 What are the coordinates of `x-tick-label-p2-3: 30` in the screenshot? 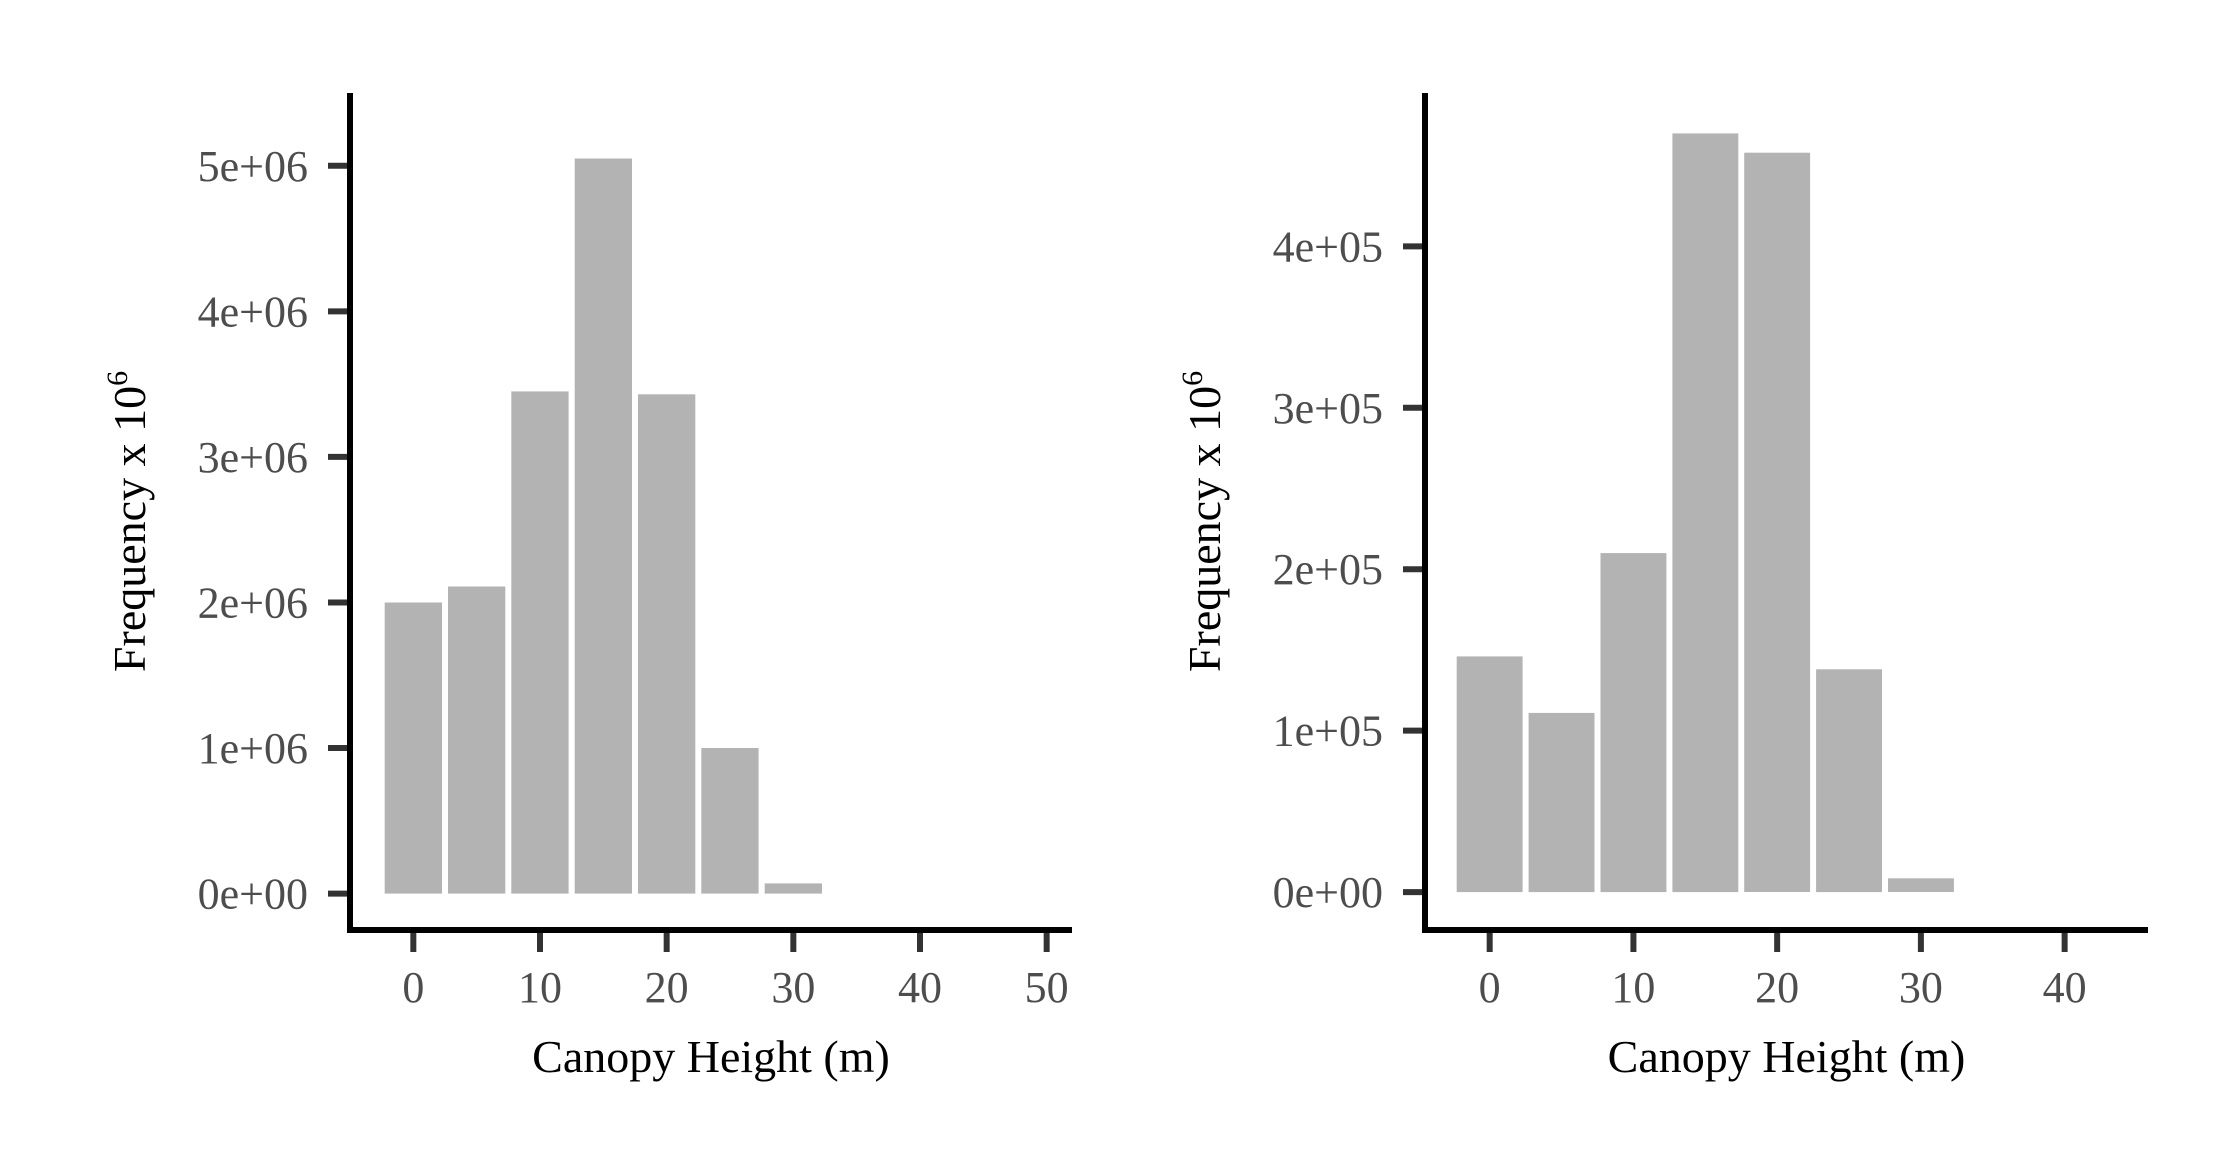 It's located at (1921, 987).